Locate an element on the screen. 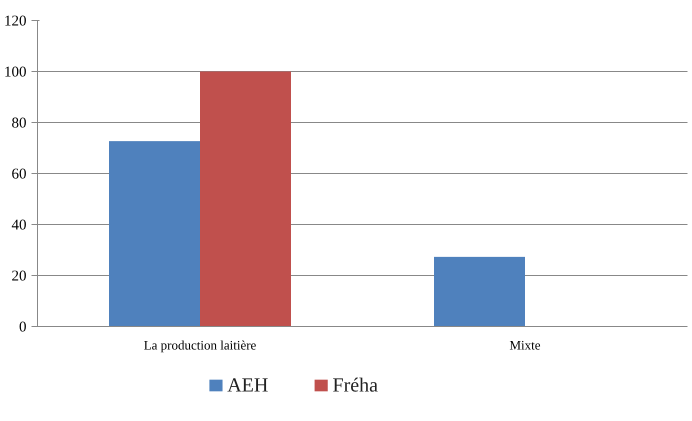 The width and height of the screenshot is (692, 421). y-tick-label: 0 is located at coordinates (22, 328).